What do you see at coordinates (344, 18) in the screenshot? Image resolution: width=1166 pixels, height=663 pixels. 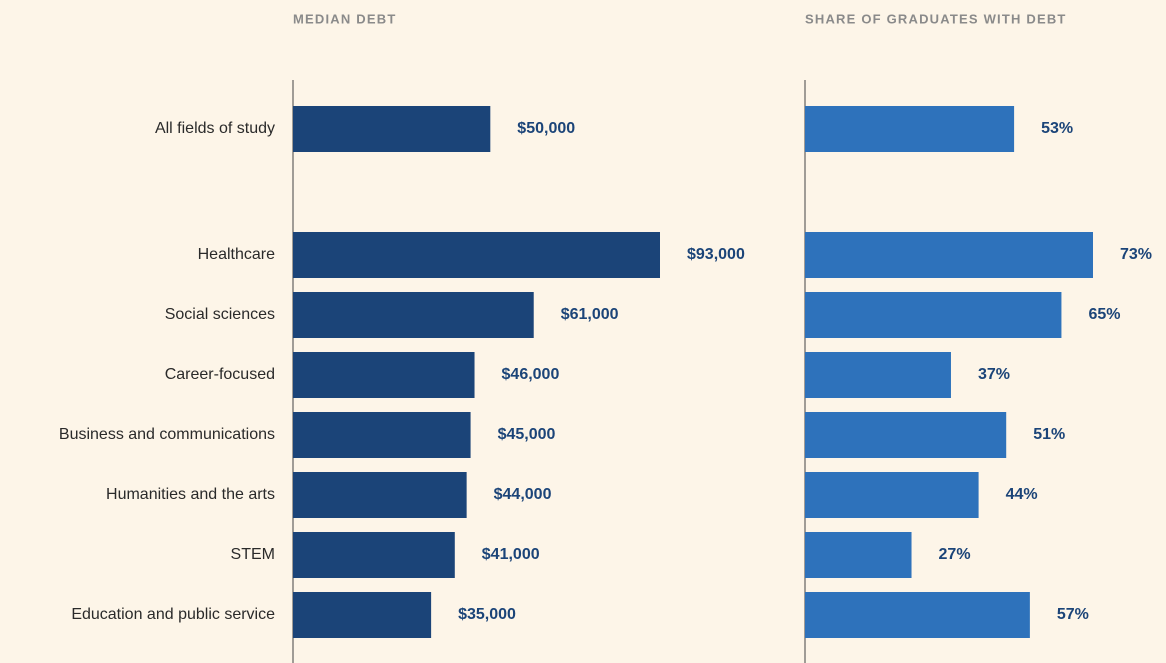 I see `chart-title: MEDIAN DEBT` at bounding box center [344, 18].